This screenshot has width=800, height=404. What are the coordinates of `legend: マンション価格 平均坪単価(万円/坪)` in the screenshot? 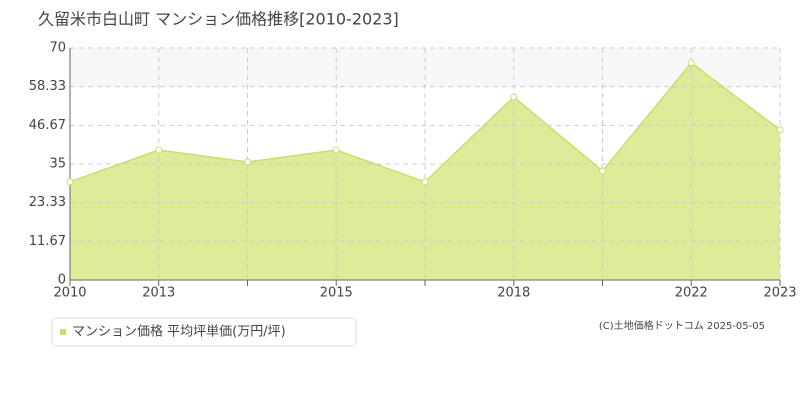 It's located at (204, 332).